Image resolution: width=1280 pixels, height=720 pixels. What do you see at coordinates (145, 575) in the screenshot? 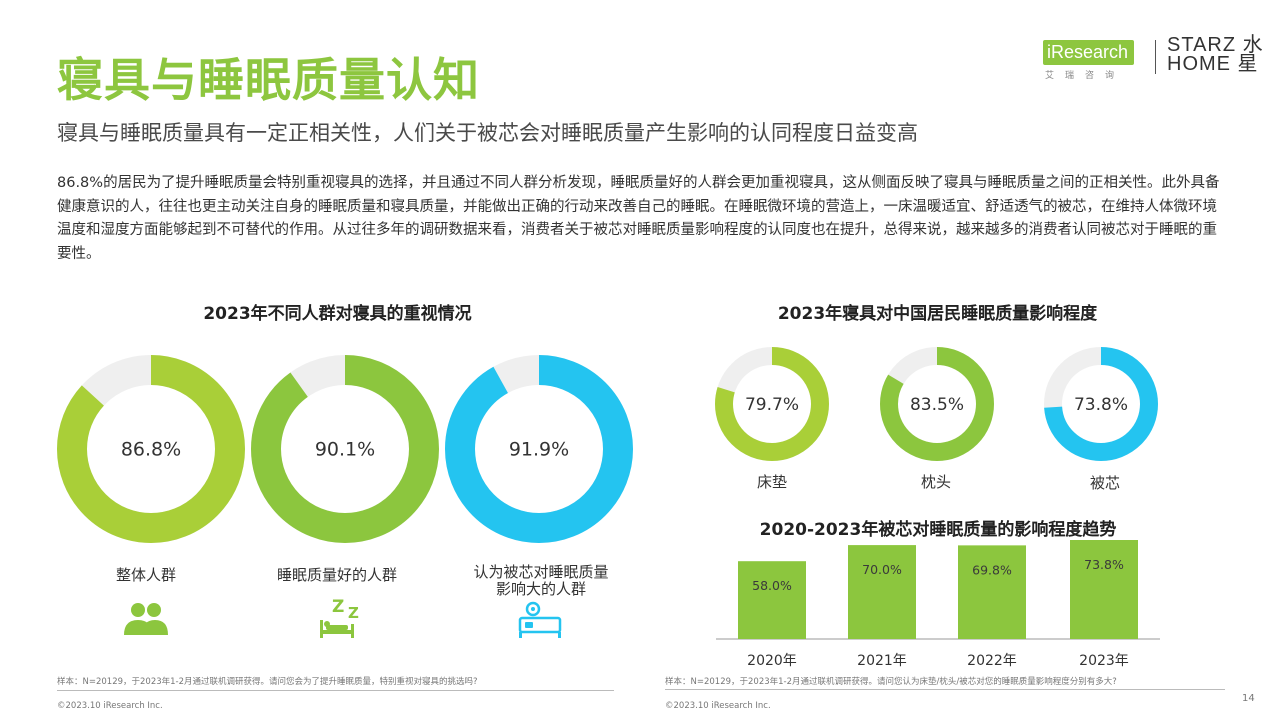
I see `donut-label-overall: 整体人群` at bounding box center [145, 575].